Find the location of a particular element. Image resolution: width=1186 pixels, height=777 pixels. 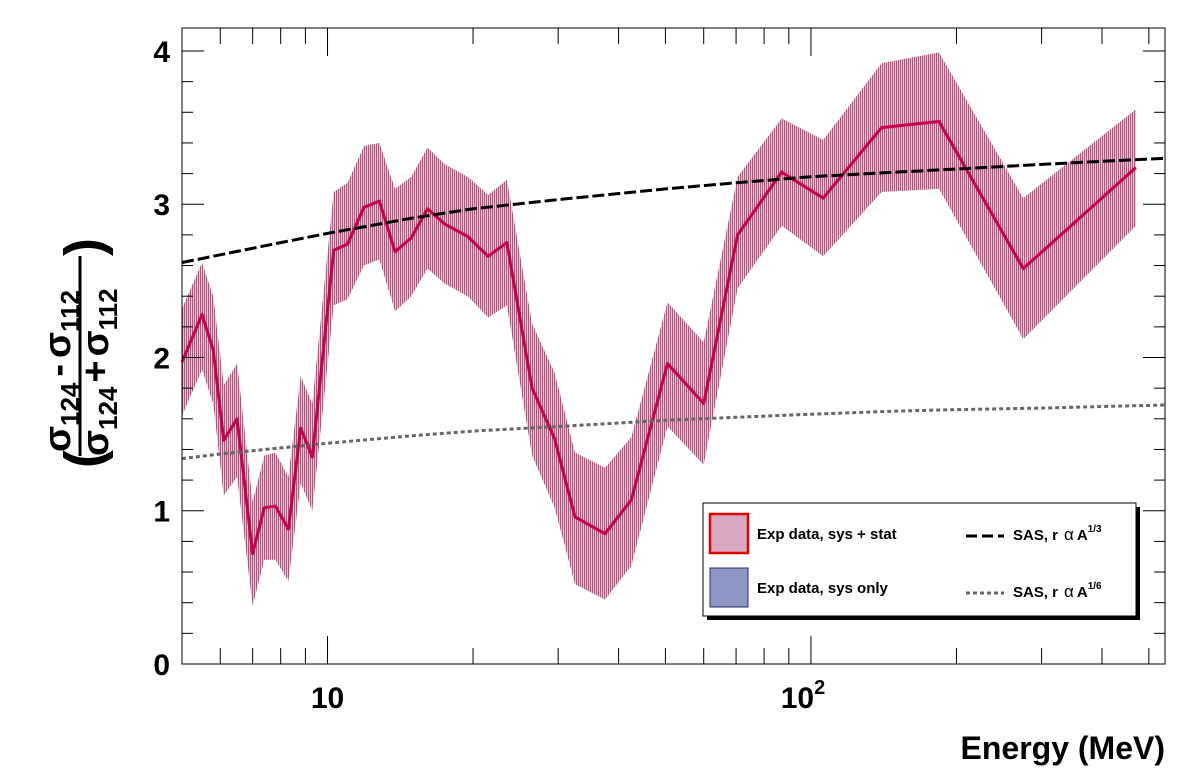

legend-swatch-sys-only is located at coordinates (729, 587).